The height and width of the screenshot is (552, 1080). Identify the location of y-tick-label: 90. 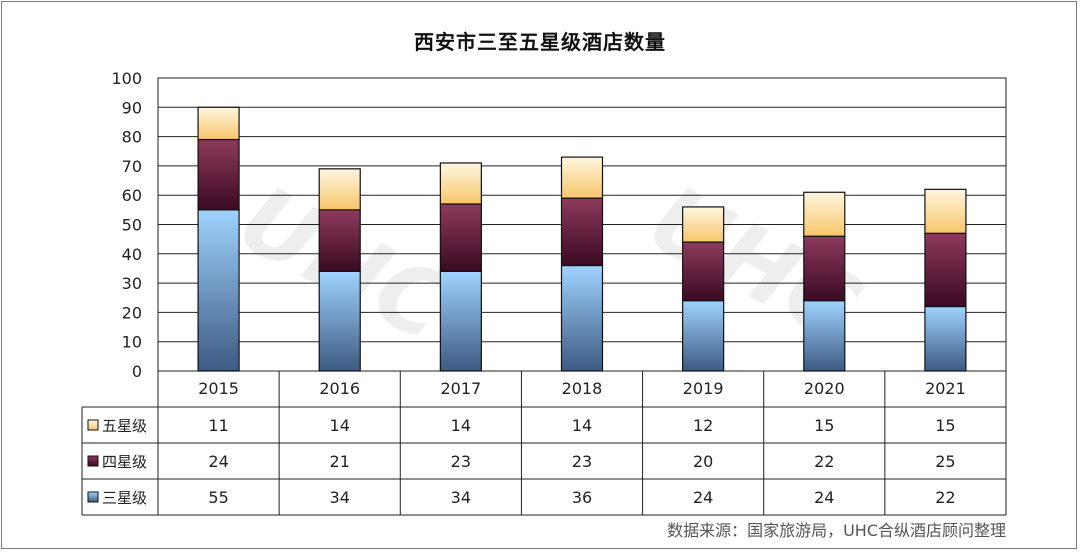
(132, 107).